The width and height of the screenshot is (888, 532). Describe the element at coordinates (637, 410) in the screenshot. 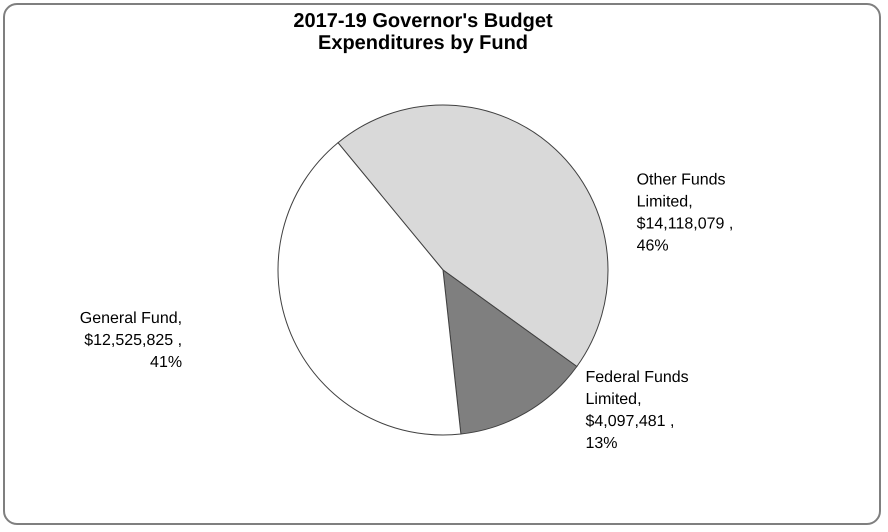

I see `slice-label: Federal Funds Limited, $4,097,481 , 13%` at that location.